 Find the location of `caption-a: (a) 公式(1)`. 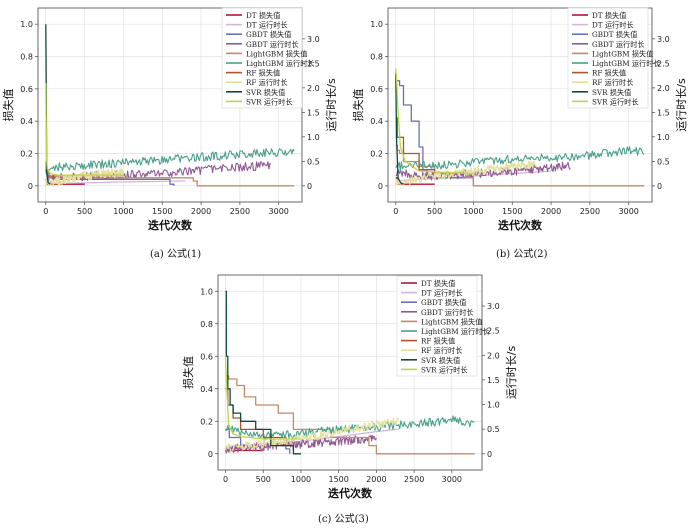

caption-a: (a) 公式(1) is located at coordinates (176, 254).